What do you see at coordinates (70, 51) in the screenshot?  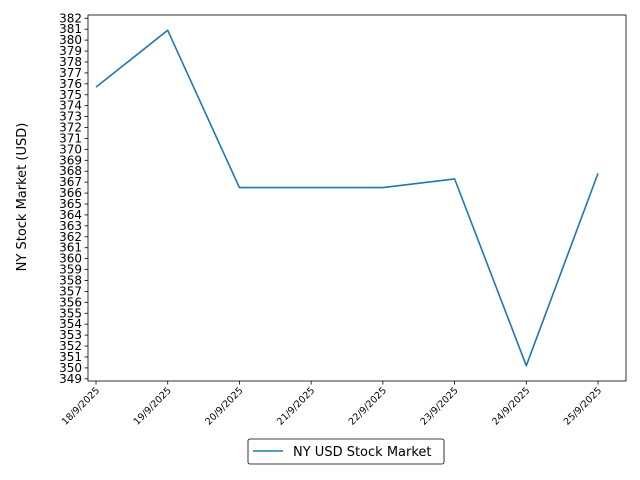 I see `y-tick-label: 379` at bounding box center [70, 51].